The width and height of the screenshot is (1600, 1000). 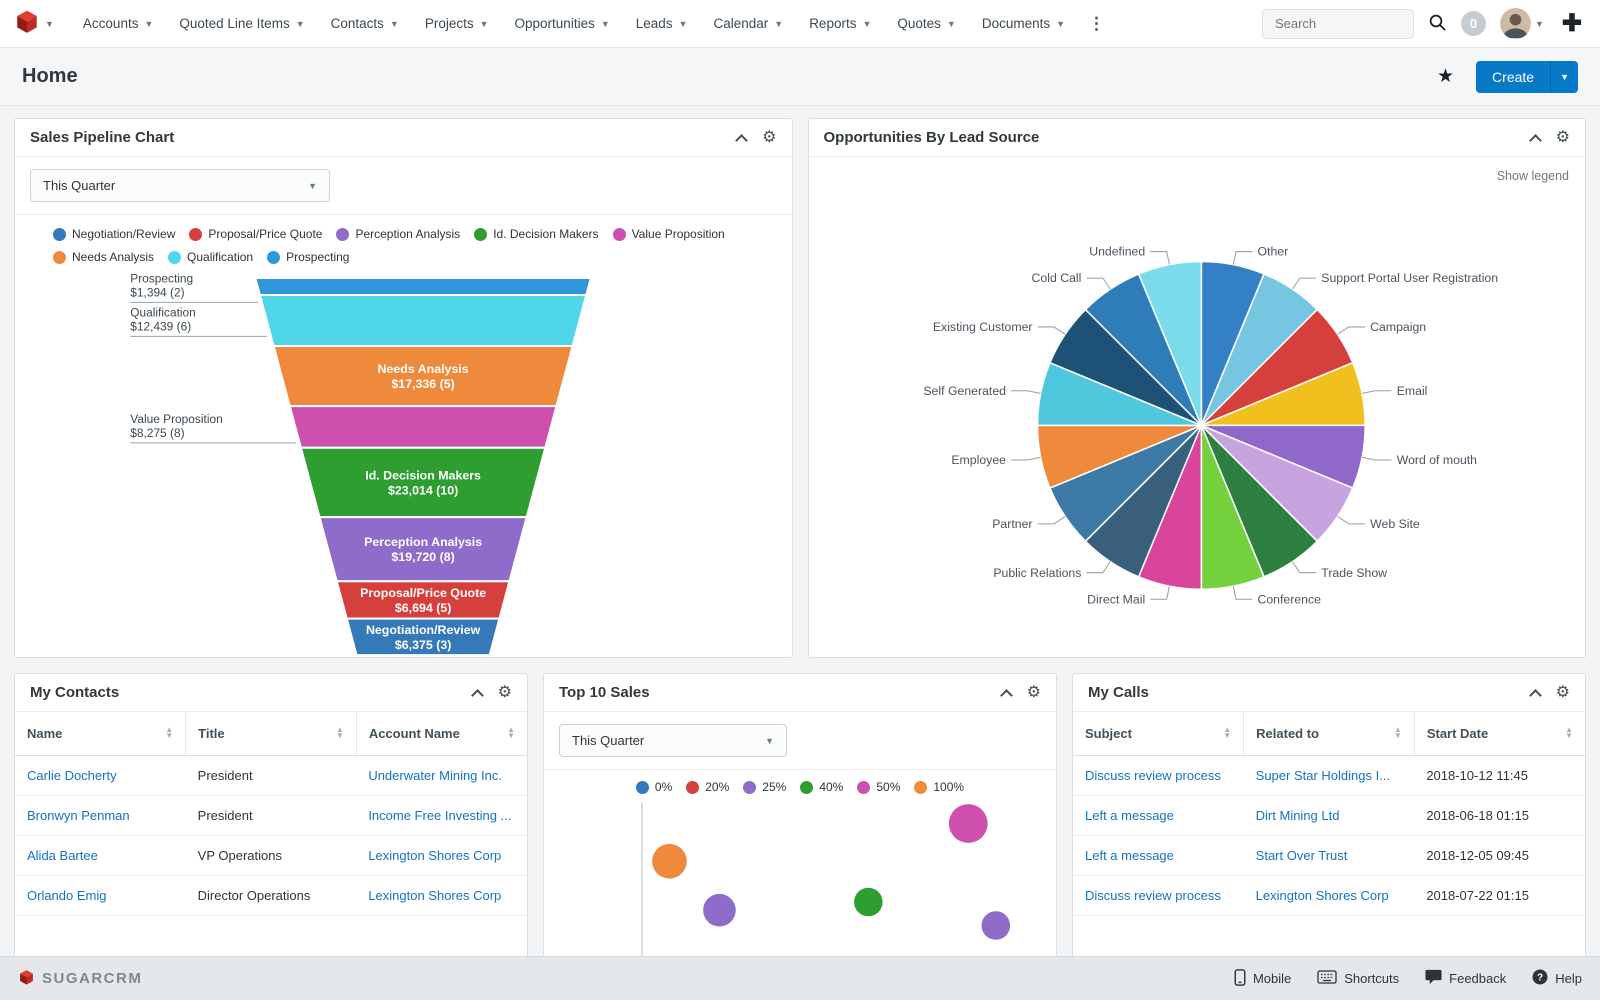 I want to click on nav-menu-item: Leads ▼, so click(x=662, y=24).